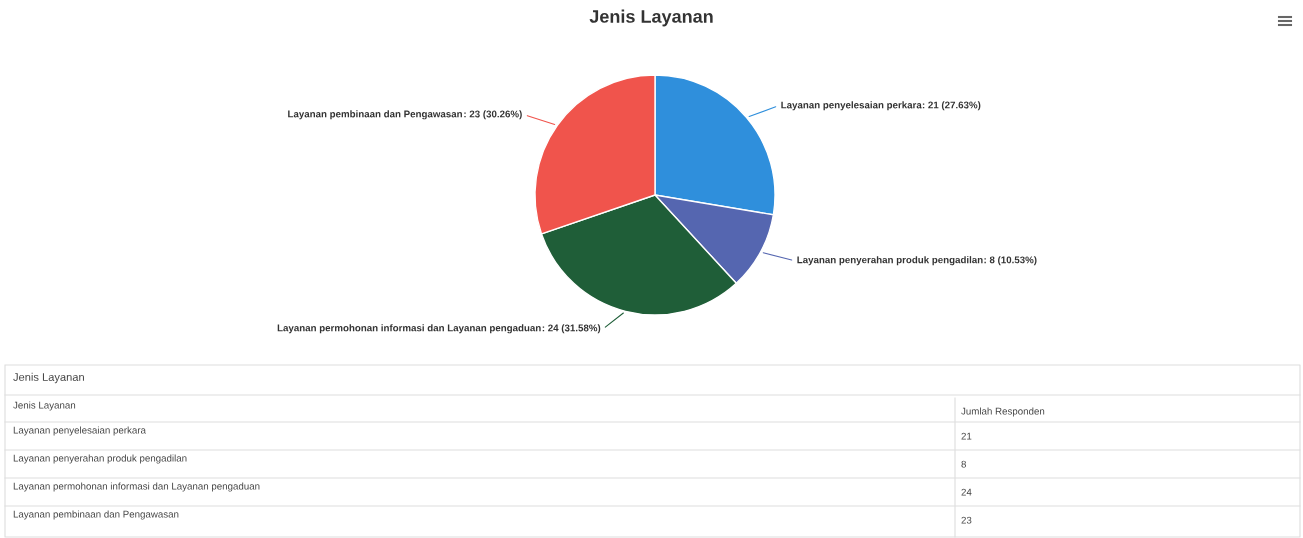  I want to click on data-label: : 24 (31.58%), so click(571, 329).